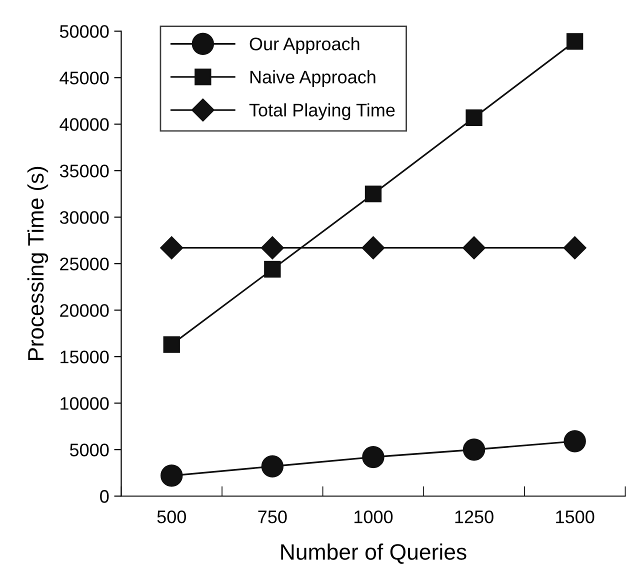  Describe the element at coordinates (313, 79) in the screenshot. I see `legend-label: Naive Approach` at that location.